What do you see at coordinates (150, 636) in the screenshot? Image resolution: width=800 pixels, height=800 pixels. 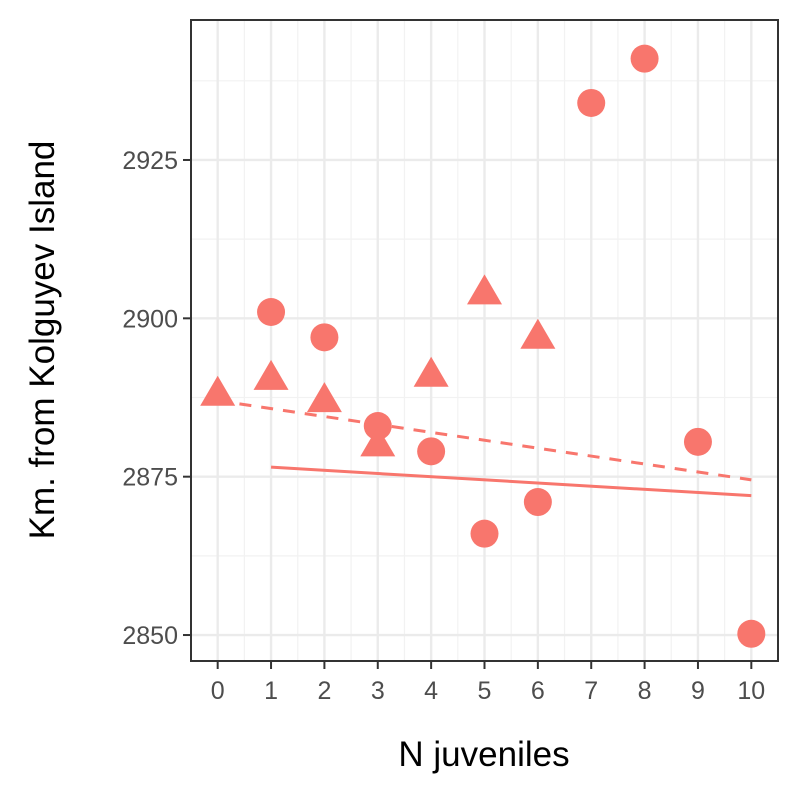 I see `y-tick-label: 2850` at bounding box center [150, 636].